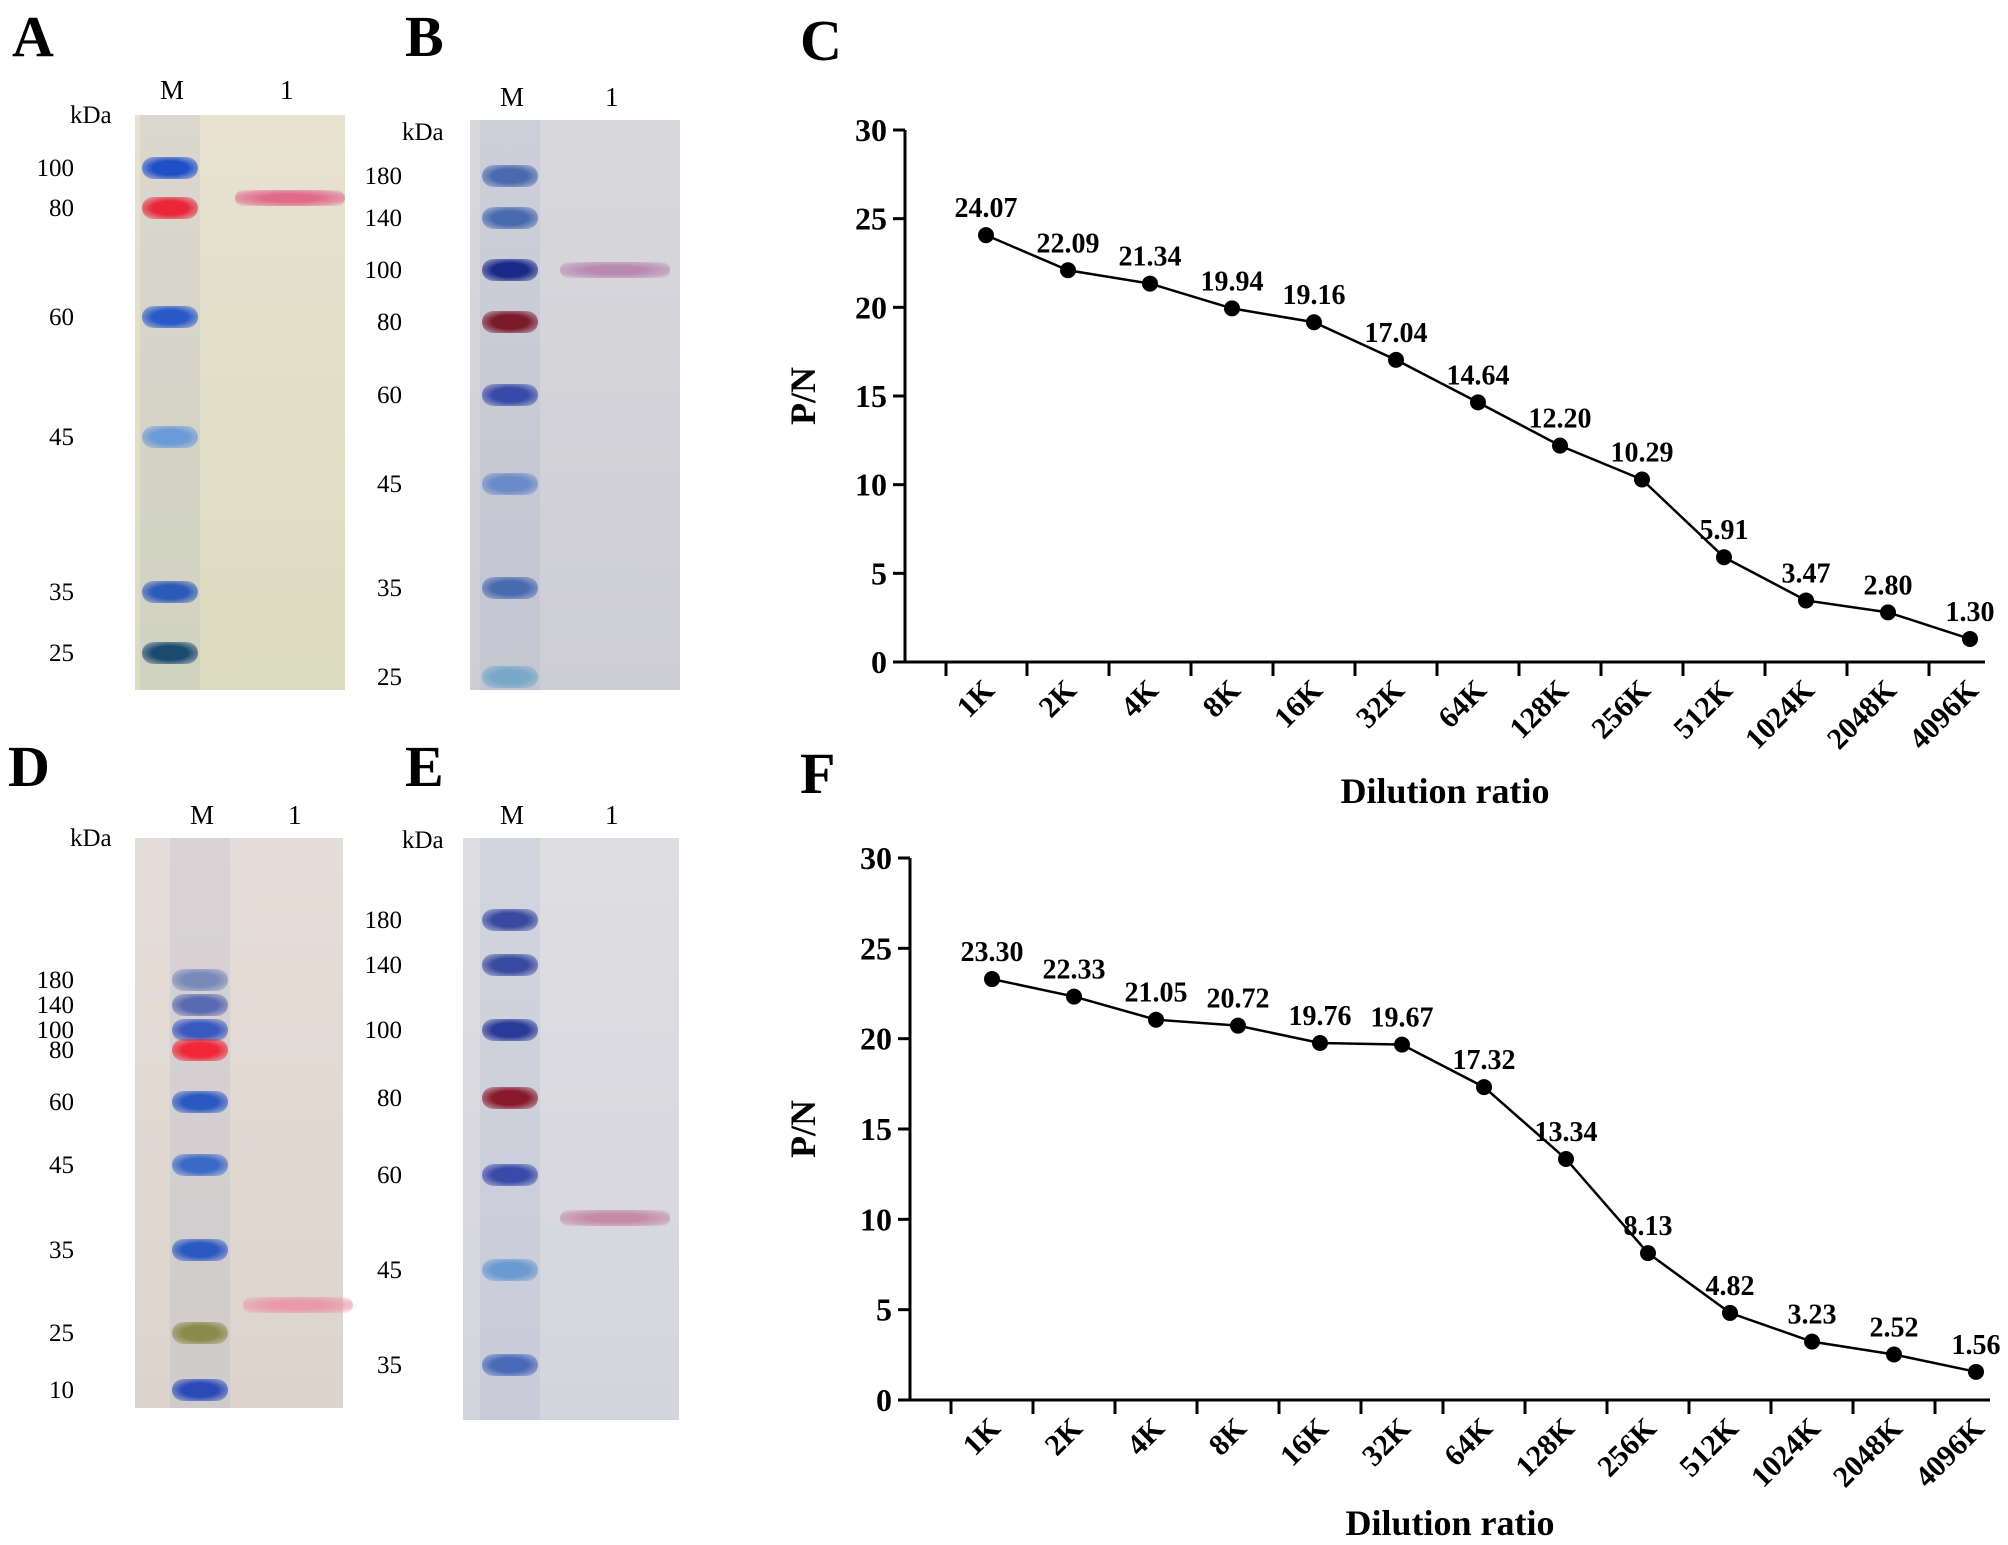 The width and height of the screenshot is (2008, 1545). I want to click on x-tick-label: 32K, so click(1387, 1442).